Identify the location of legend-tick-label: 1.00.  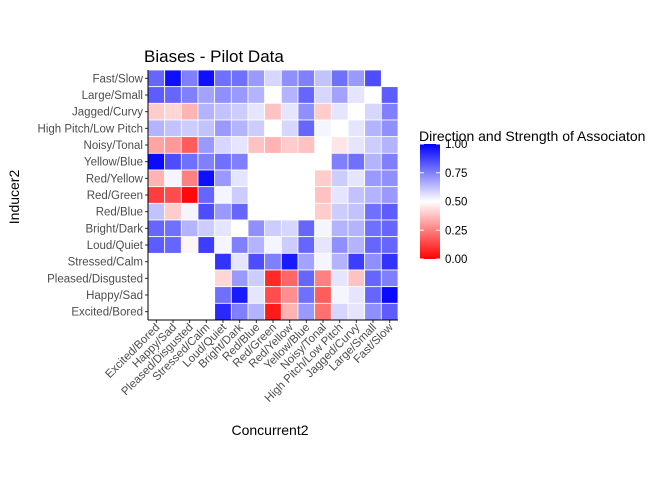
(456, 145).